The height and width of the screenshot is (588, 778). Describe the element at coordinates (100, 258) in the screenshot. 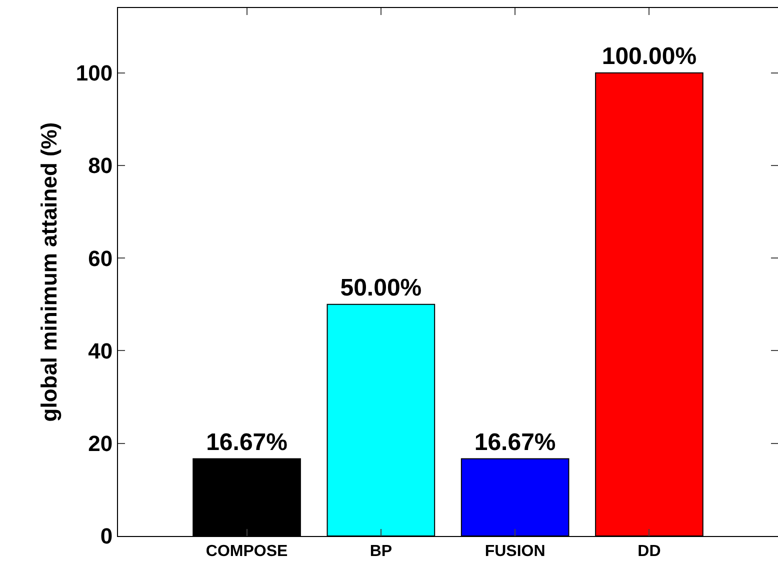

I see `y-tick-label: 60` at that location.